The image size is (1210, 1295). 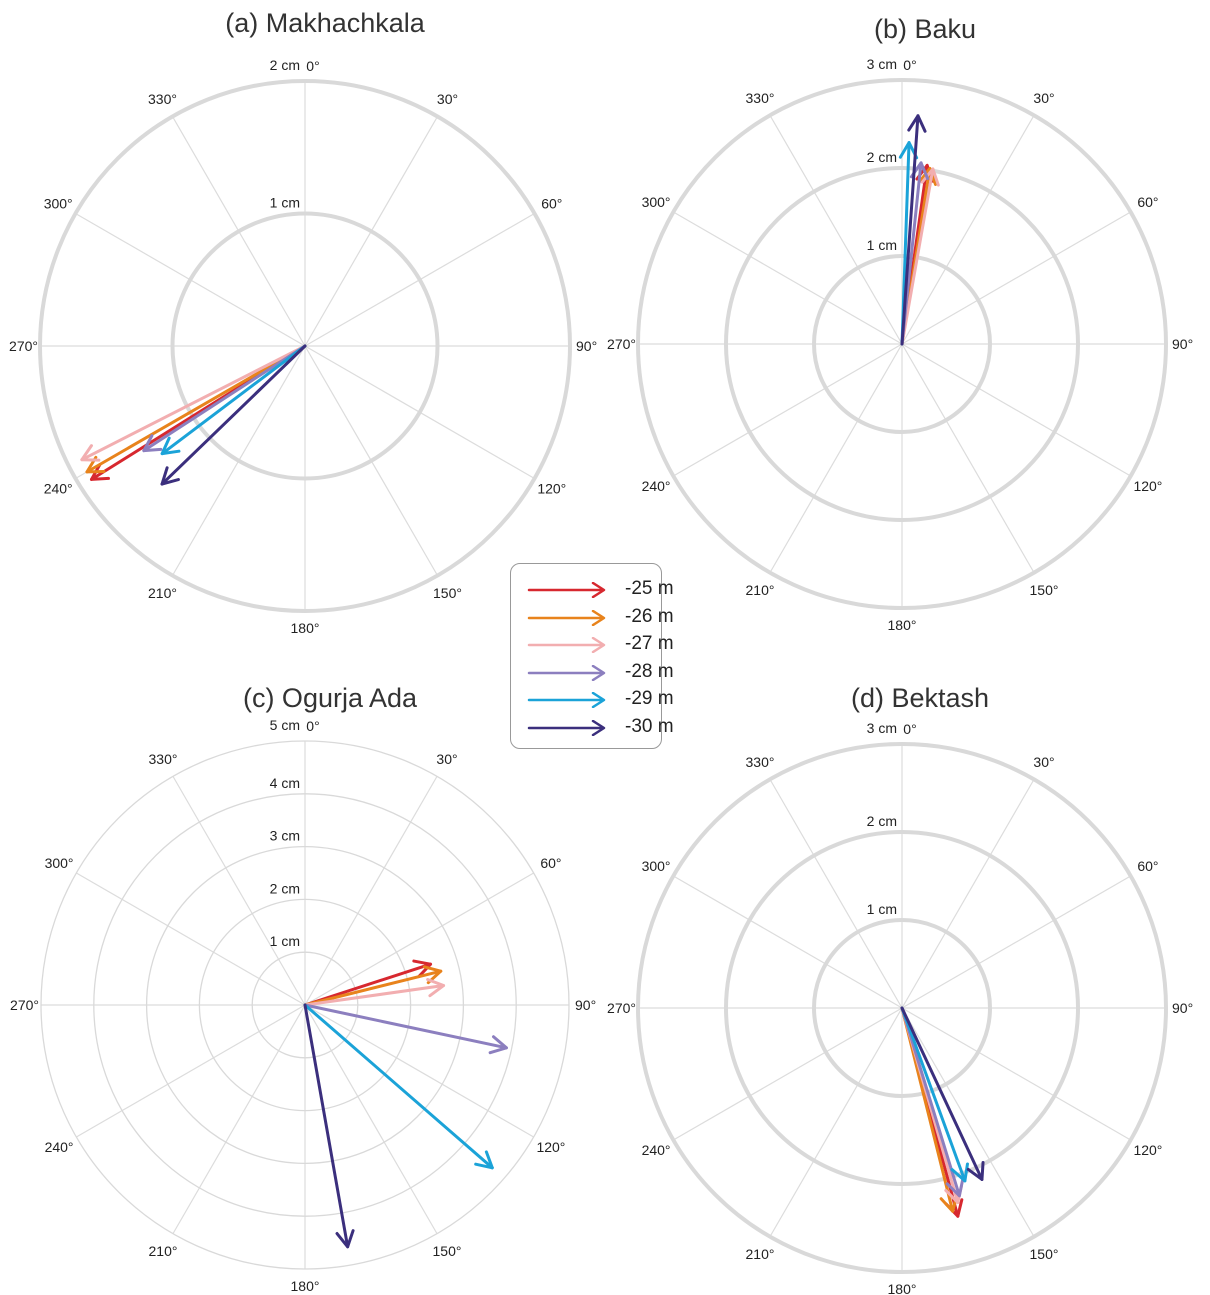 What do you see at coordinates (592, 617) in the screenshot?
I see `legend-item: -26 m` at bounding box center [592, 617].